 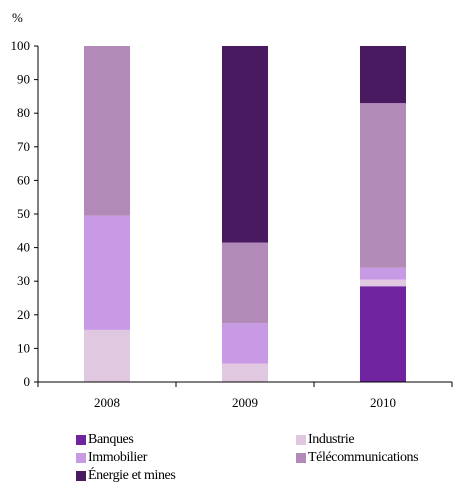 I want to click on x-tick-label: 2008, so click(x=107, y=402).